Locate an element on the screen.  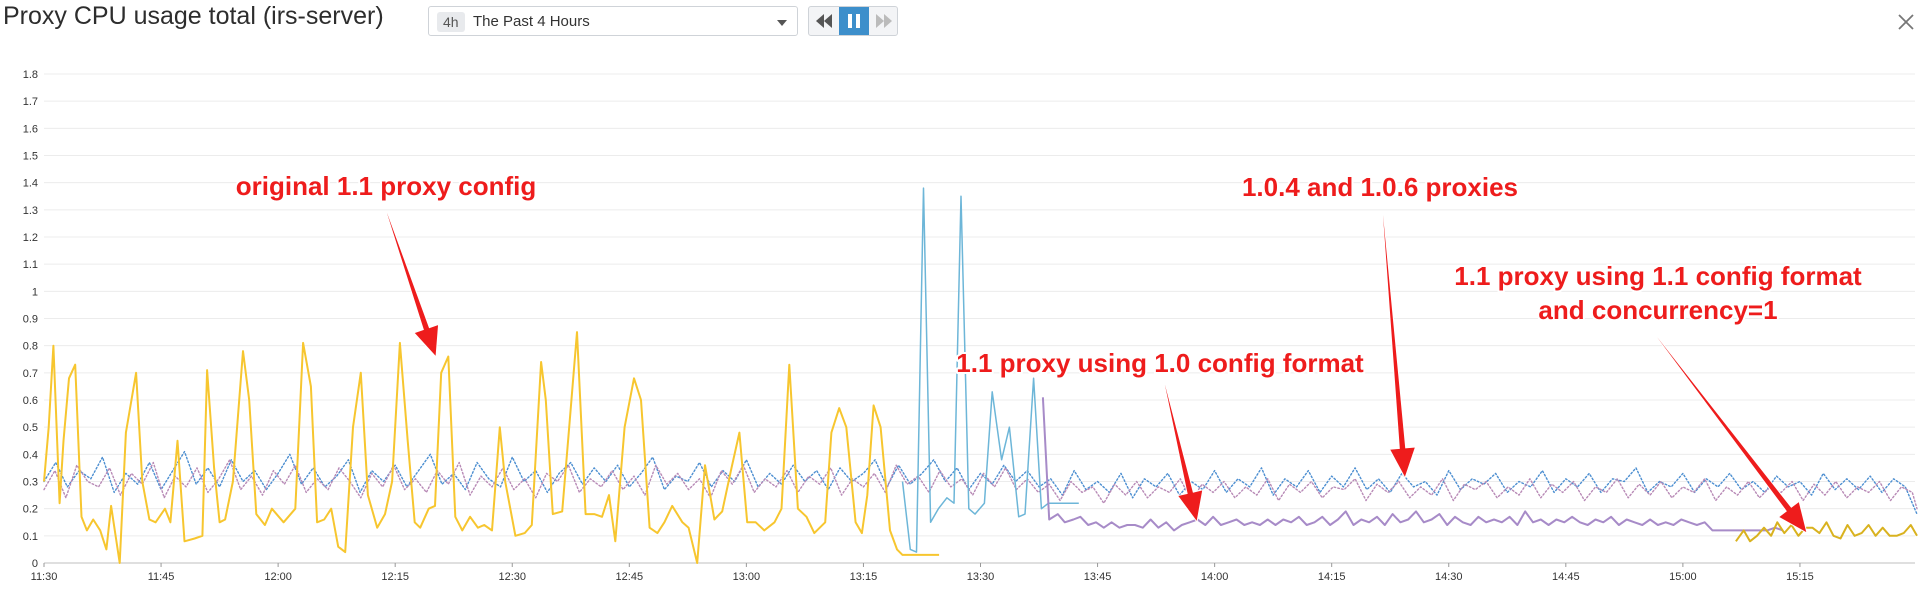
y-tick-label: 1 is located at coordinates (35, 292).